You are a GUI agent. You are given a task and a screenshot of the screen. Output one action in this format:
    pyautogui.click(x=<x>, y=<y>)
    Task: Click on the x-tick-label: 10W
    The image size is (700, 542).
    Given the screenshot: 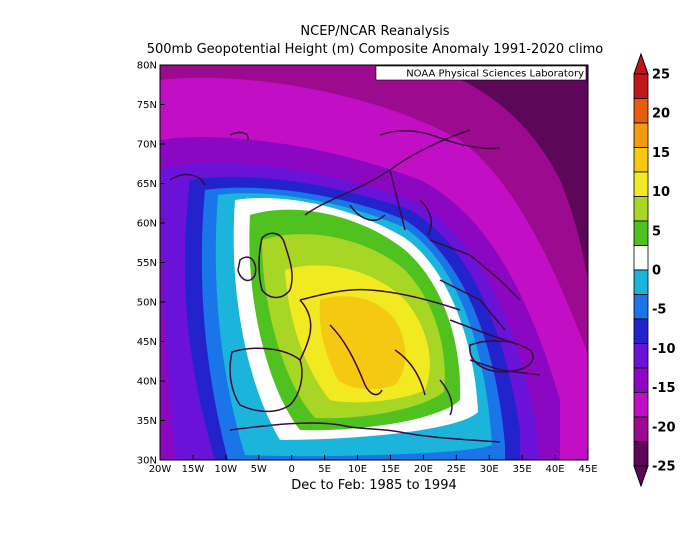 What is the action you would take?
    pyautogui.click(x=226, y=469)
    